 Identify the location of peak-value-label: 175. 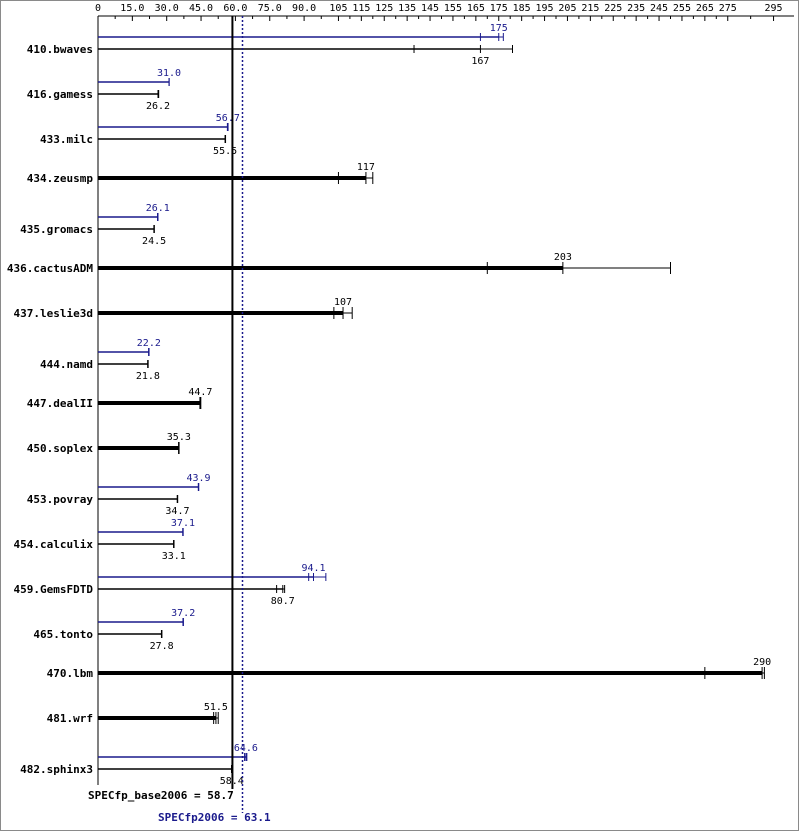
(499, 28).